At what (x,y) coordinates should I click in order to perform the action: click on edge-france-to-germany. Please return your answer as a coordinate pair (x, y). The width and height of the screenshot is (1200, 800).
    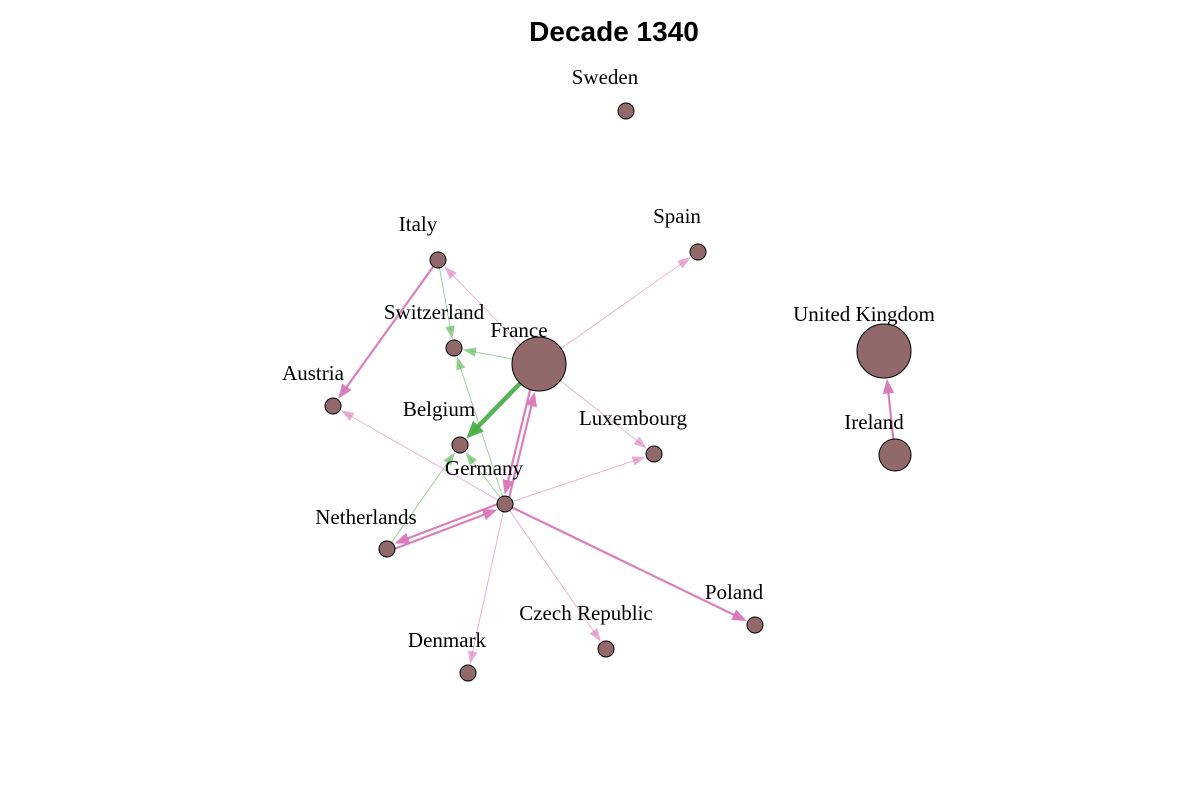
    Looking at the image, I should click on (518, 438).